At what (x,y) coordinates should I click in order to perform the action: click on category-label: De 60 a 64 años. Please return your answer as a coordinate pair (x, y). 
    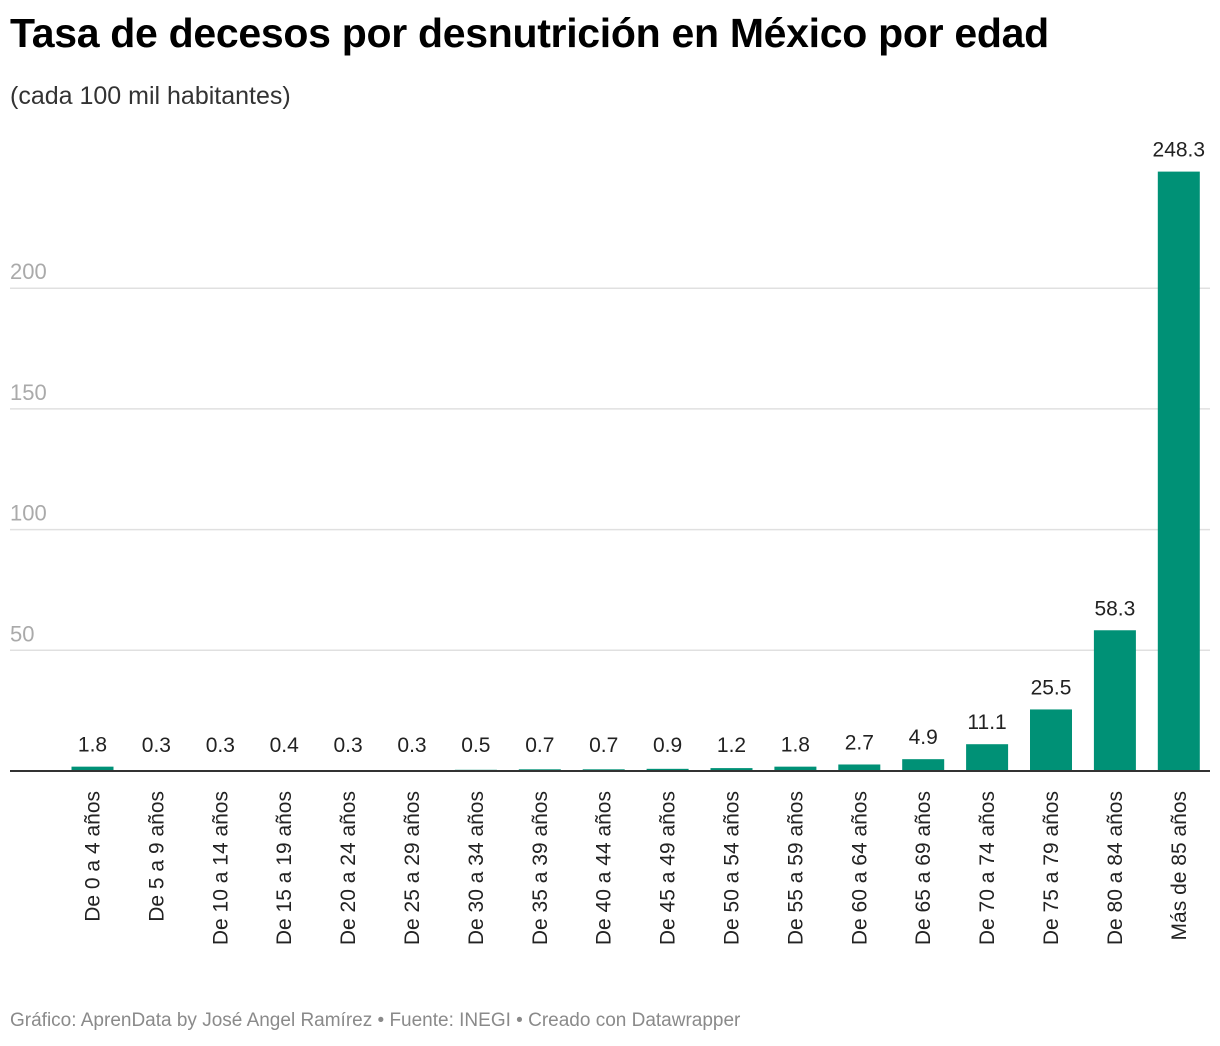
    Looking at the image, I should click on (859, 868).